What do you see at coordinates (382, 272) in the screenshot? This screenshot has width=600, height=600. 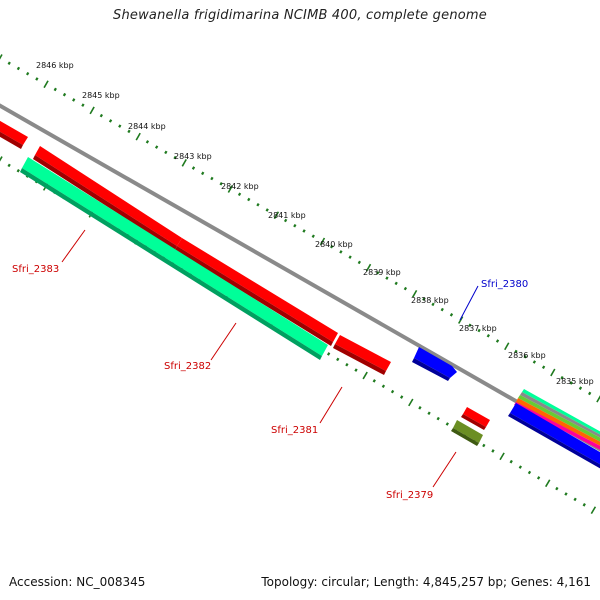 I see `tick-label: 2839 kbp` at bounding box center [382, 272].